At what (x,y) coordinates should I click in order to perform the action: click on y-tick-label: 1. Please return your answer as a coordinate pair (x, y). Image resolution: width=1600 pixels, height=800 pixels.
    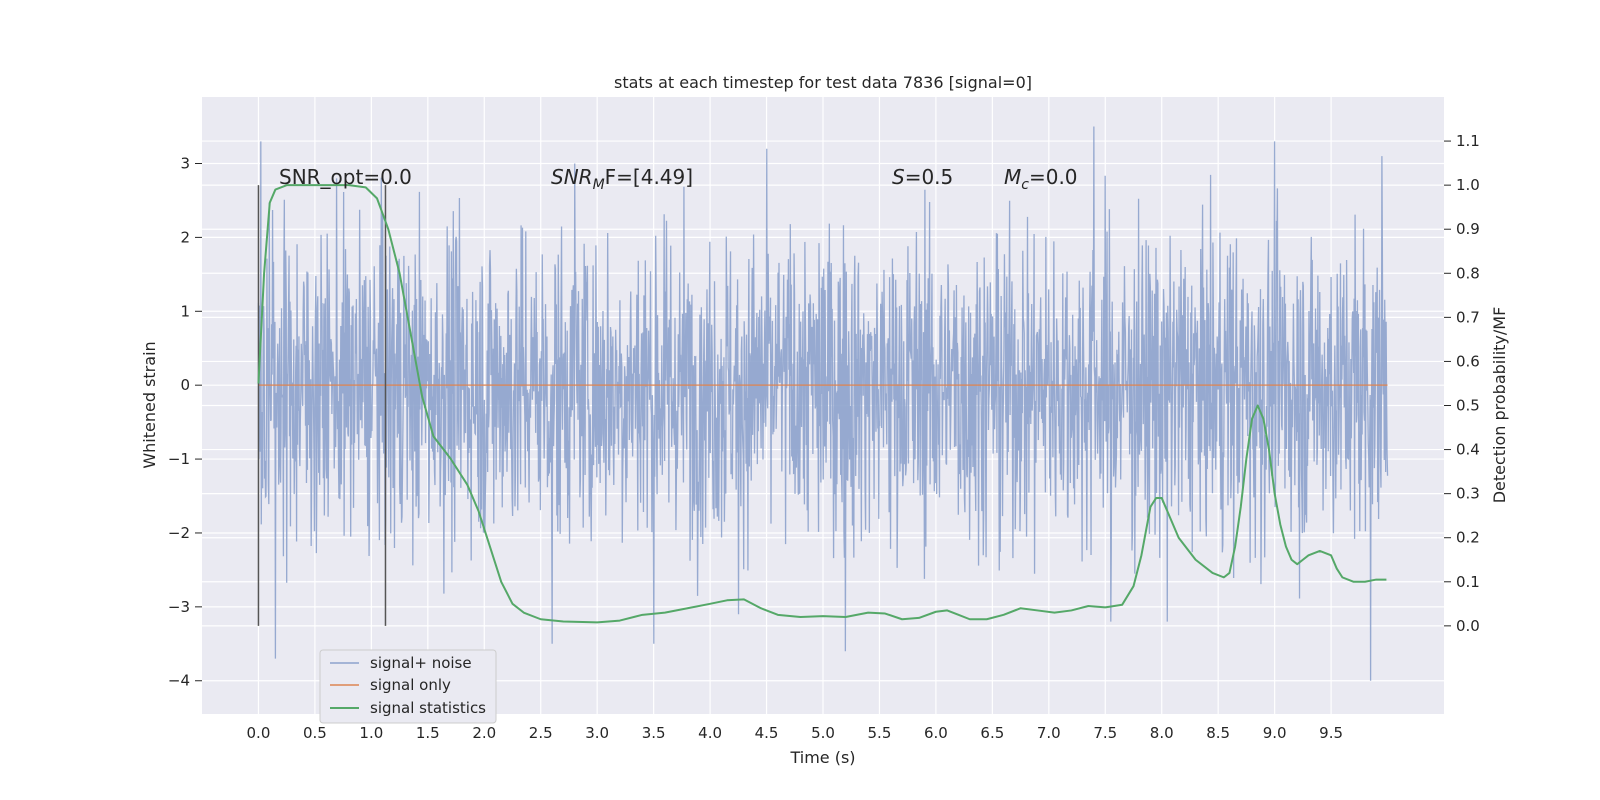
    Looking at the image, I should click on (185, 311).